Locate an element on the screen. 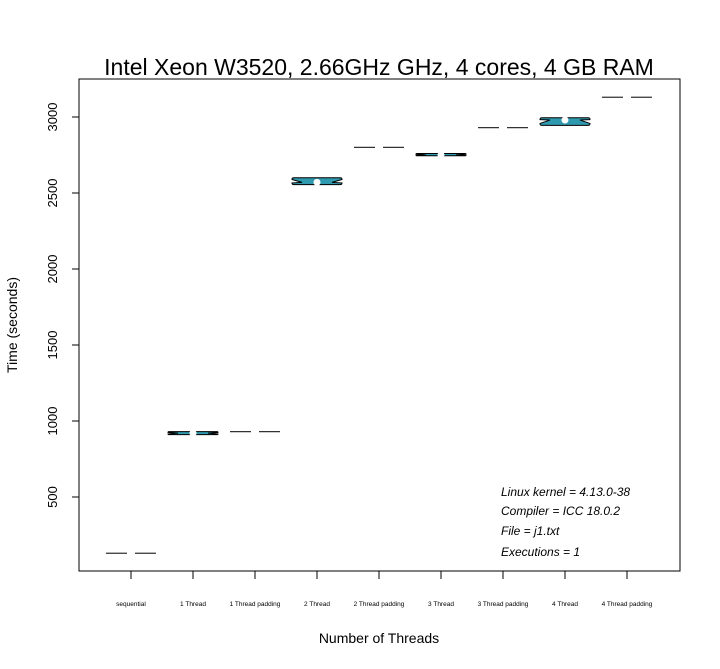  y-axis-label: Time (seconds) is located at coordinates (12, 325).